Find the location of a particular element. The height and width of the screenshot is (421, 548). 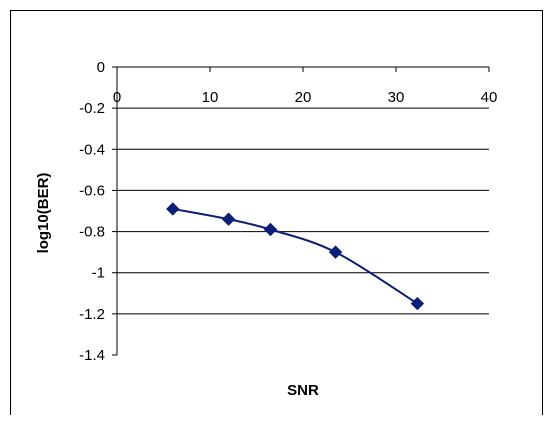

y-axis-title: log10(BER) is located at coordinates (43, 213).